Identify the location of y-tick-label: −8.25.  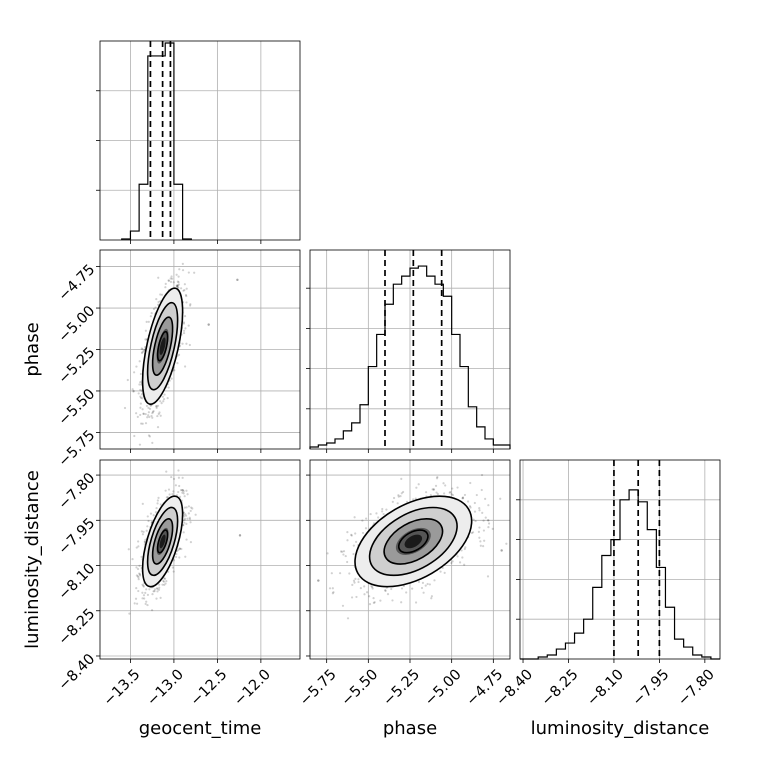
(77, 627).